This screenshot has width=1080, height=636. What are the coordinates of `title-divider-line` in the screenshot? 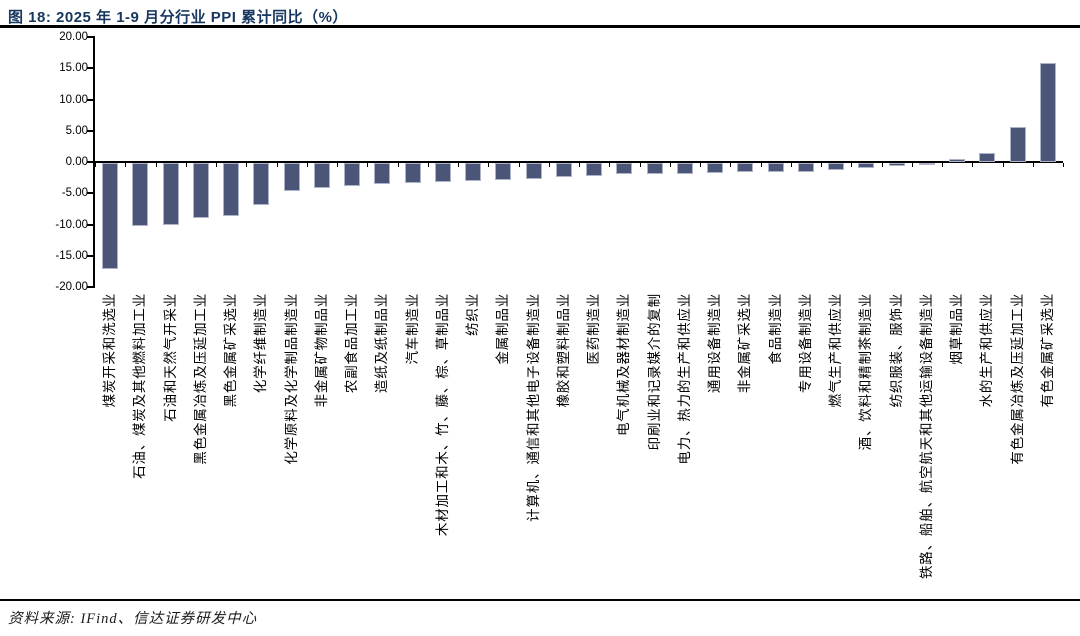 It's located at (540, 26).